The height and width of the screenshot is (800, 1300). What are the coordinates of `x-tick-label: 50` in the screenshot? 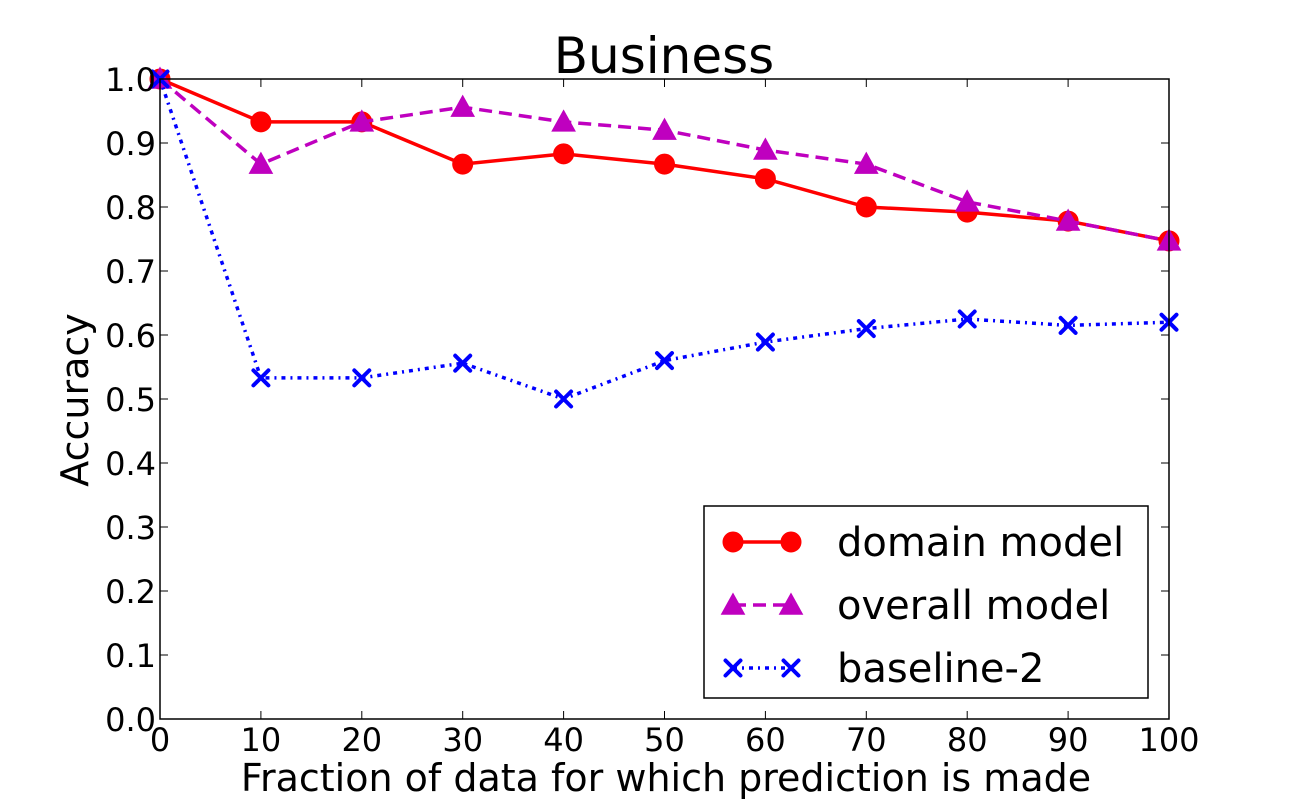 It's located at (664, 740).